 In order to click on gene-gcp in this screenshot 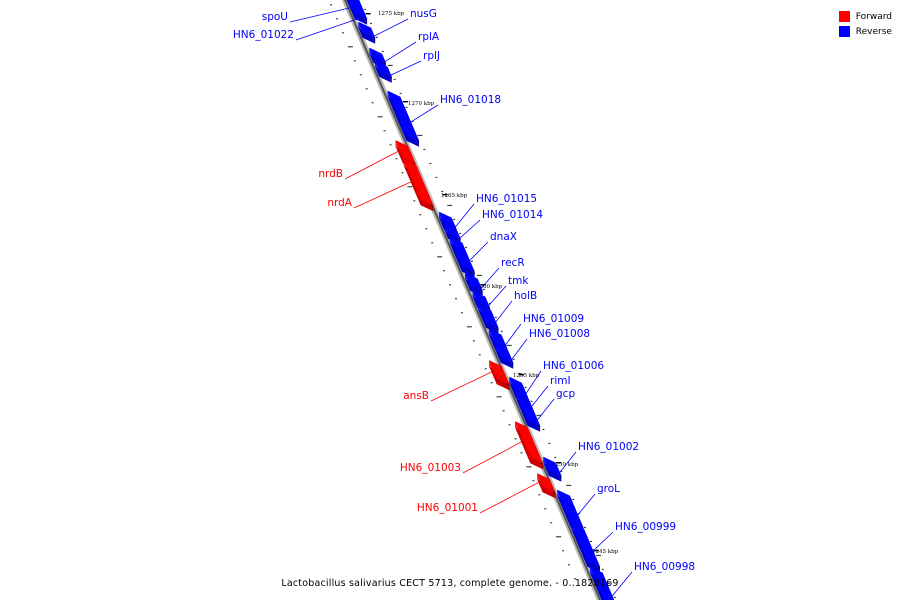, I will do `click(530, 416)`.